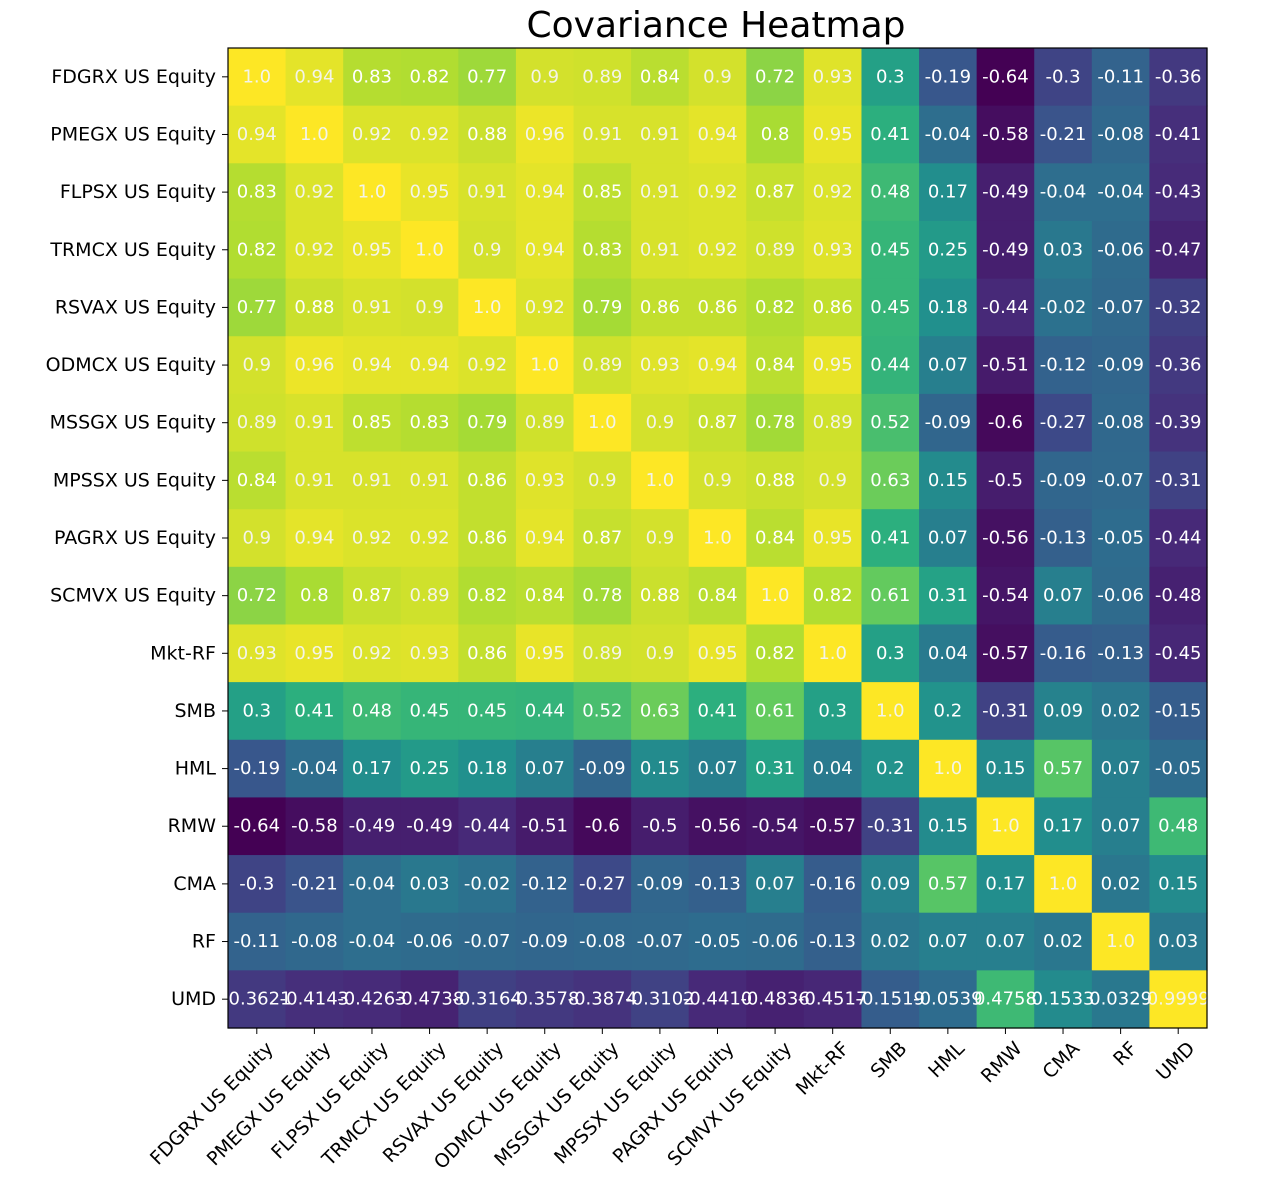 Image resolution: width=1264 pixels, height=1186 pixels. I want to click on cell-value-label: -0.3621, so click(256, 999).